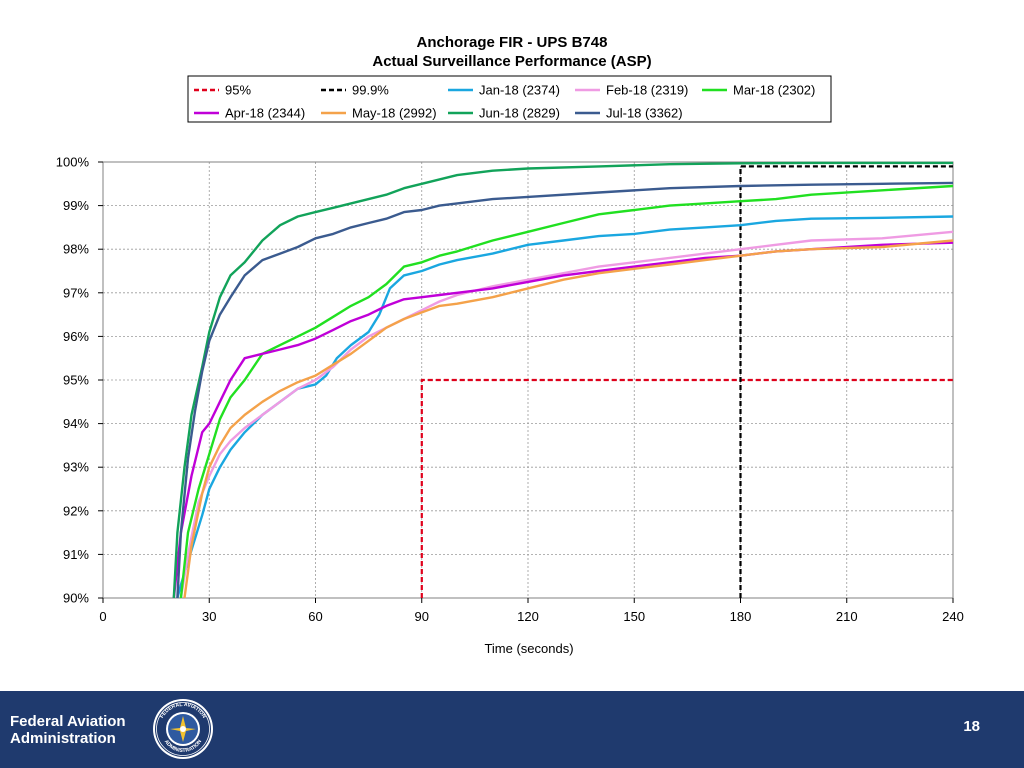 The width and height of the screenshot is (1024, 768). I want to click on org-name-line-1: Federal Aviation, so click(68, 721).